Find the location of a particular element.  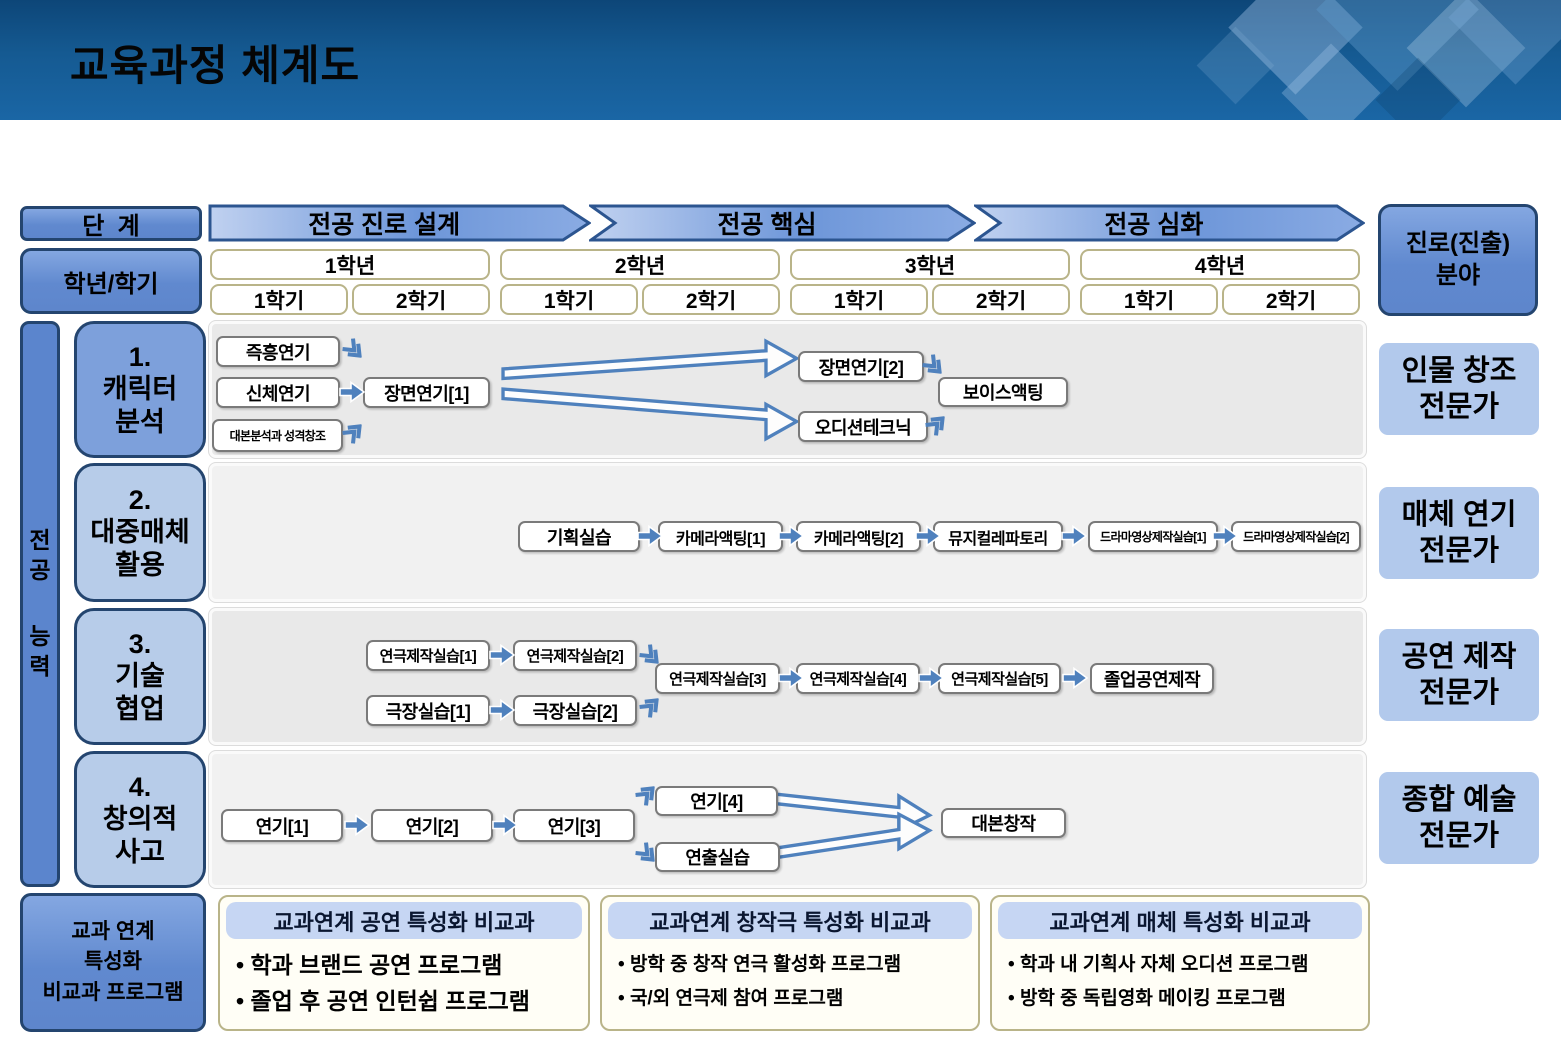

course-box: 연기[1] is located at coordinates (282, 825).